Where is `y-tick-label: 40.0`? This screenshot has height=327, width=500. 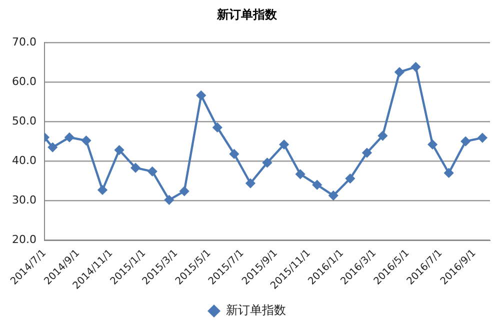 y-tick-label: 40.0 is located at coordinates (24, 160).